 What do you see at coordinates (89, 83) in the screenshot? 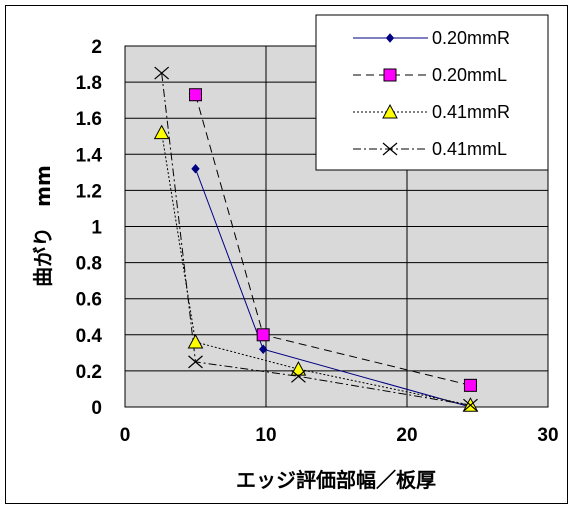
I see `y-tick-label: 1.8` at bounding box center [89, 83].